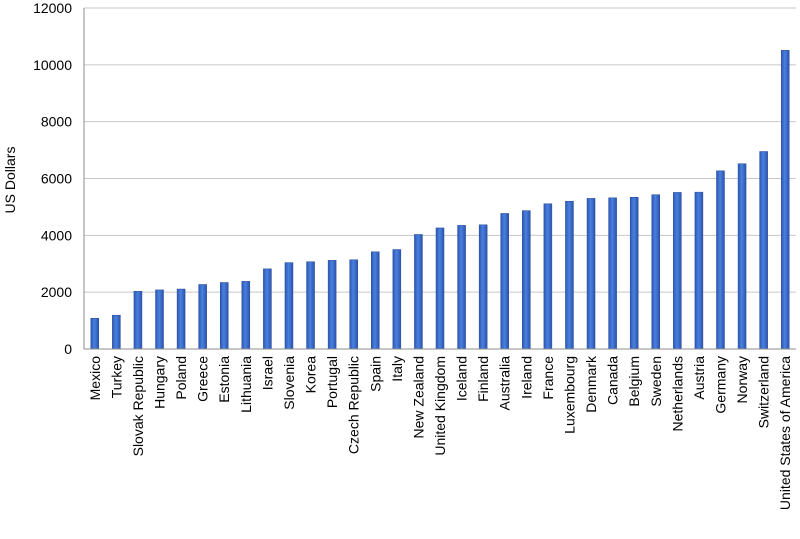  I want to click on bar-hungary, so click(159, 319).